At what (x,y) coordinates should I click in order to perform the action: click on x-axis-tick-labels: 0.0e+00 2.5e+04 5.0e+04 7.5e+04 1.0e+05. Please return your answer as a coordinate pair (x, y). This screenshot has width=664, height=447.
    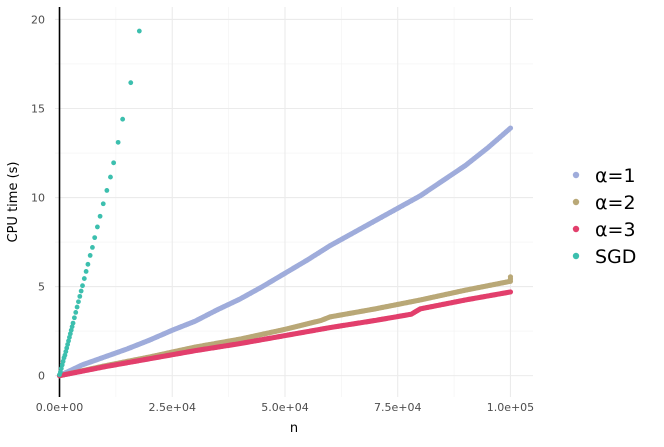
    Looking at the image, I should click on (285, 407).